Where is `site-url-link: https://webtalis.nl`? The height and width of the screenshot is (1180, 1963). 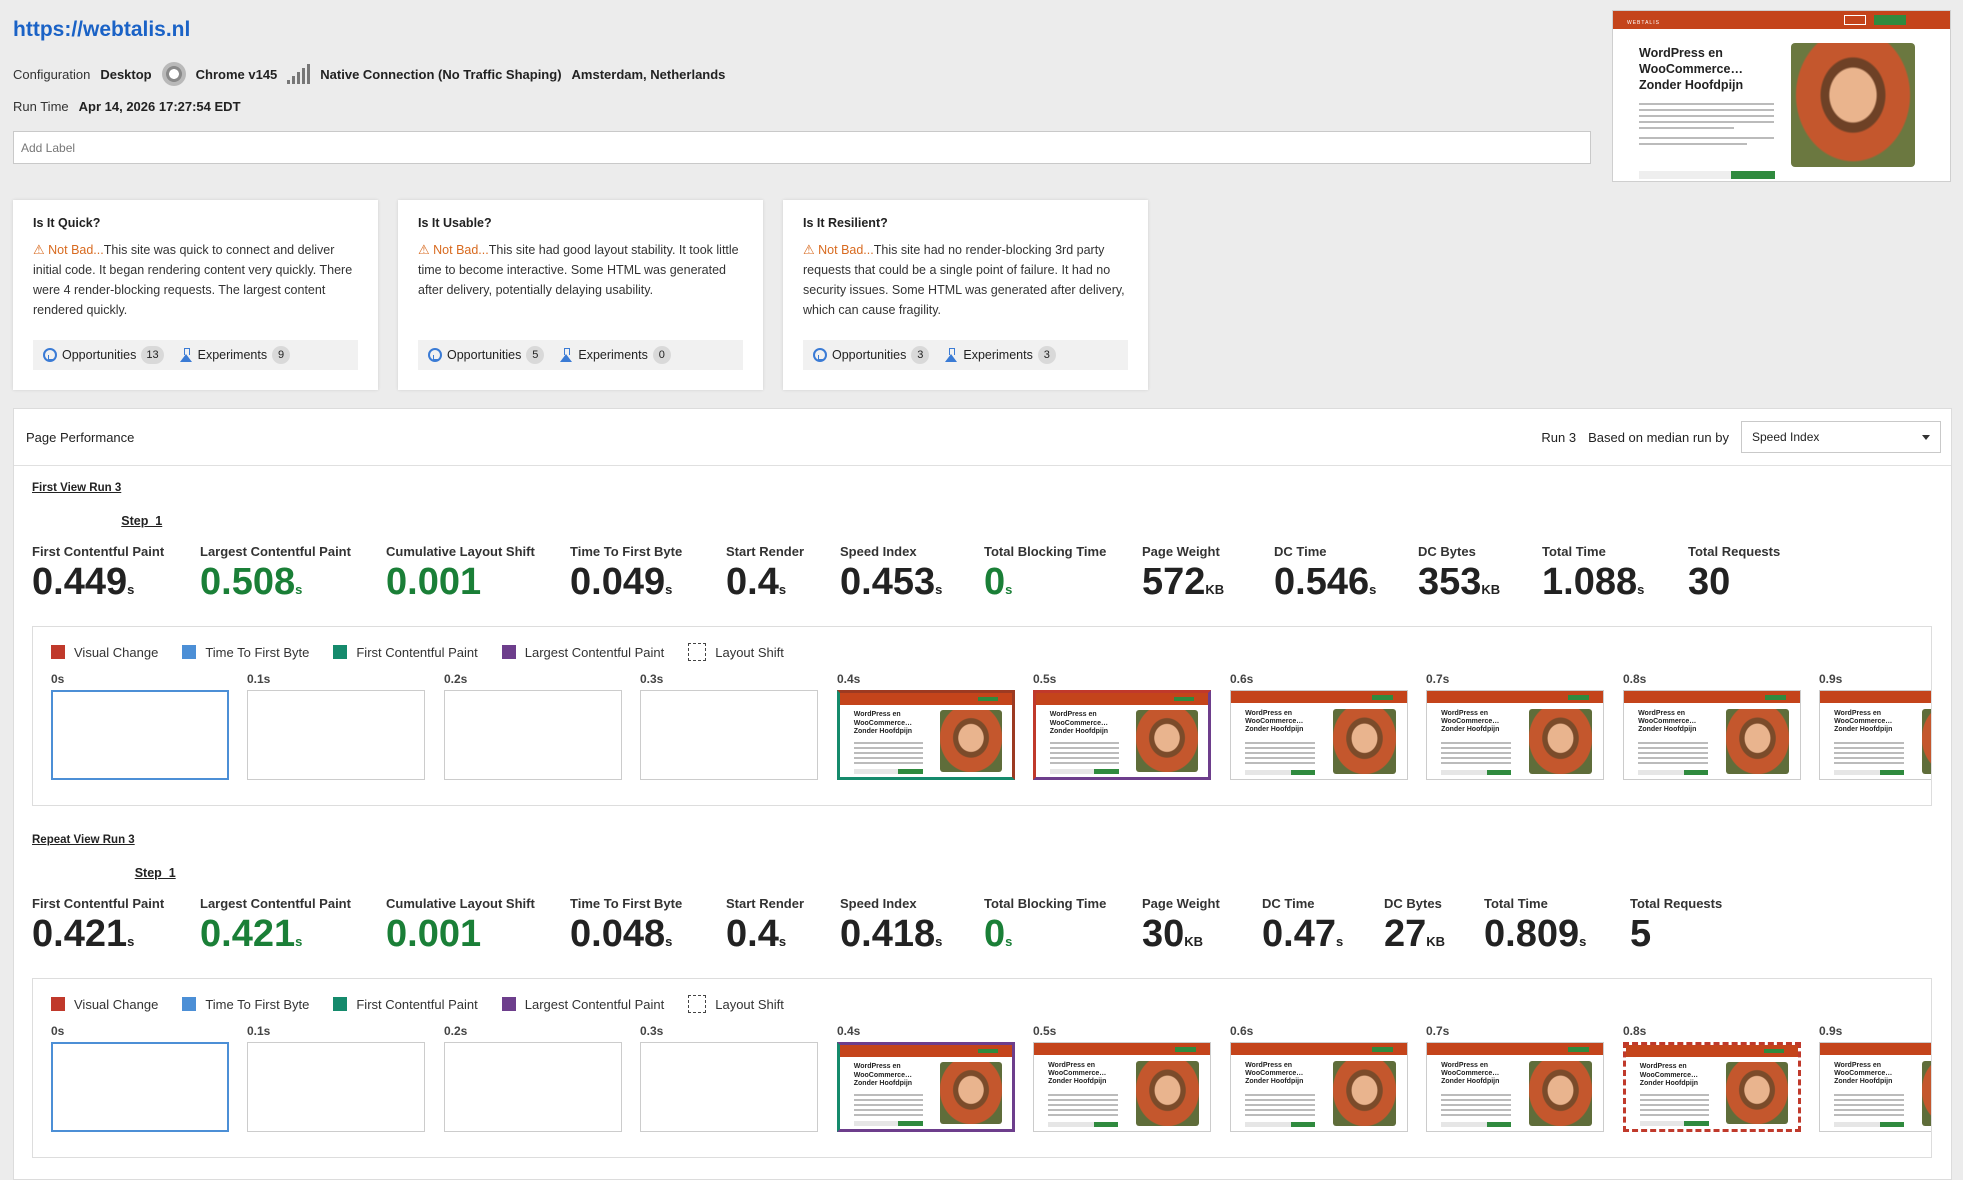
site-url-link: https://webtalis.nl is located at coordinates (102, 29).